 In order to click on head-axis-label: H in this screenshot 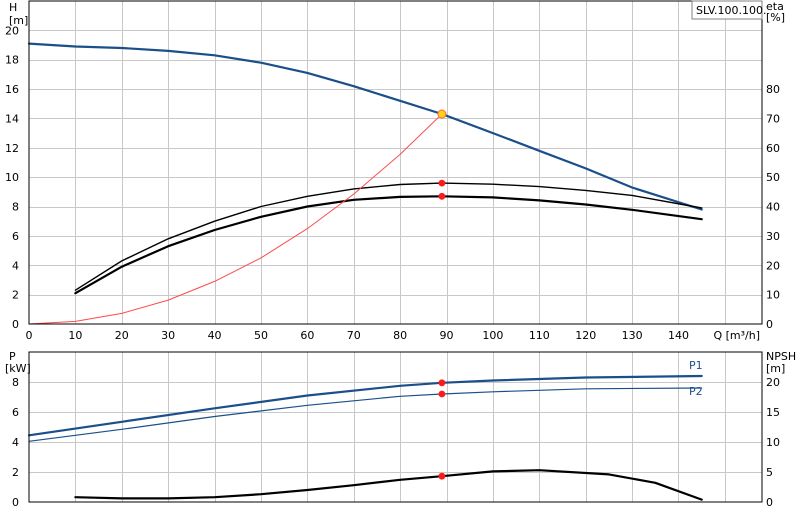, I will do `click(13, 7)`.